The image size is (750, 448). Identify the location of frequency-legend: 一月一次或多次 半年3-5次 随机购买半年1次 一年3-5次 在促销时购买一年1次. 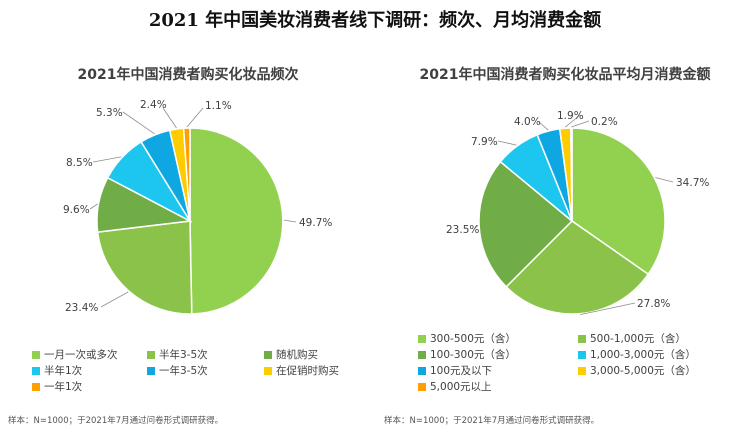
(197, 378).